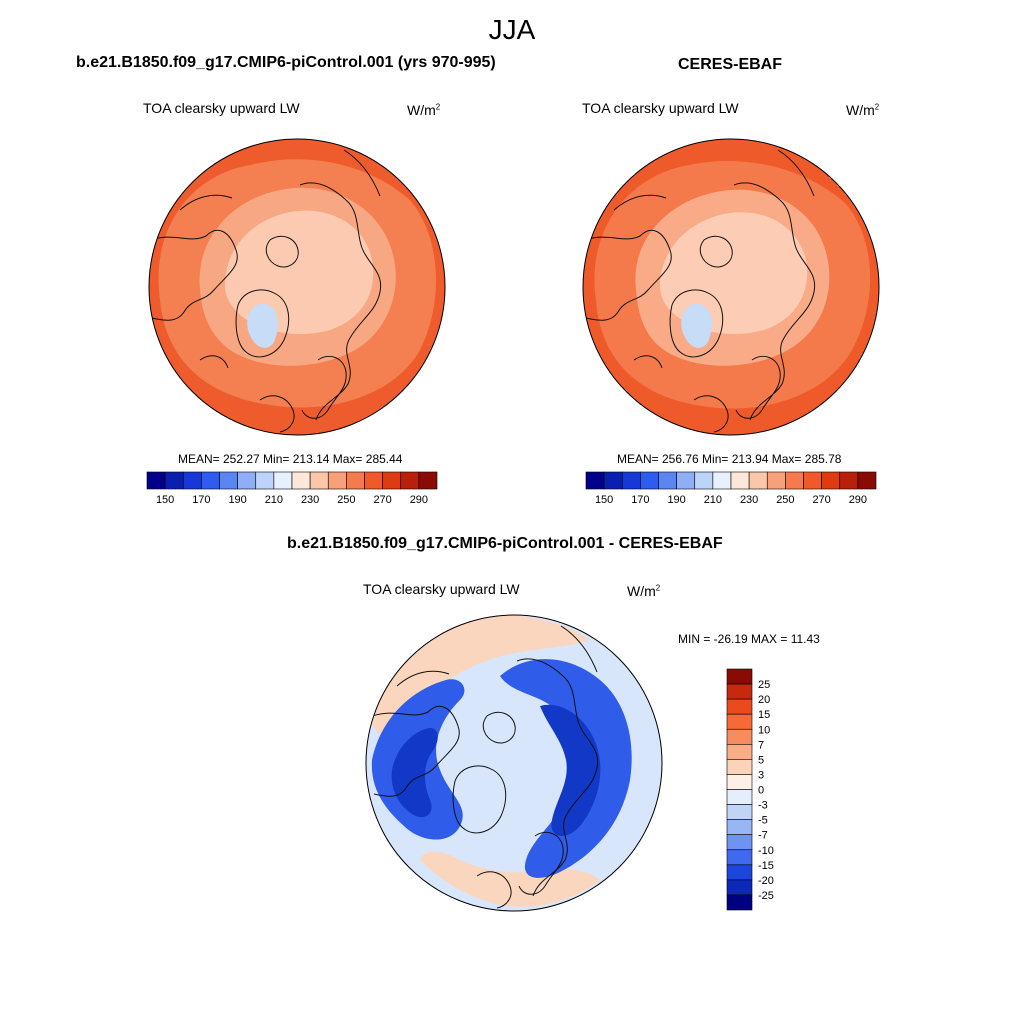  Describe the element at coordinates (766, 851) in the screenshot. I see `colorbar-tick-label: -10` at that location.